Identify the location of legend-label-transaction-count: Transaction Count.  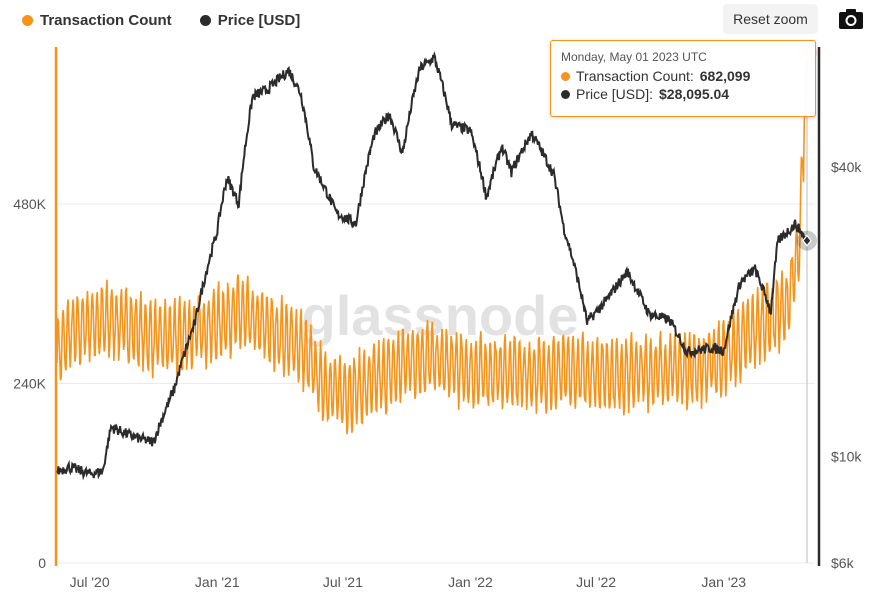
(106, 20).